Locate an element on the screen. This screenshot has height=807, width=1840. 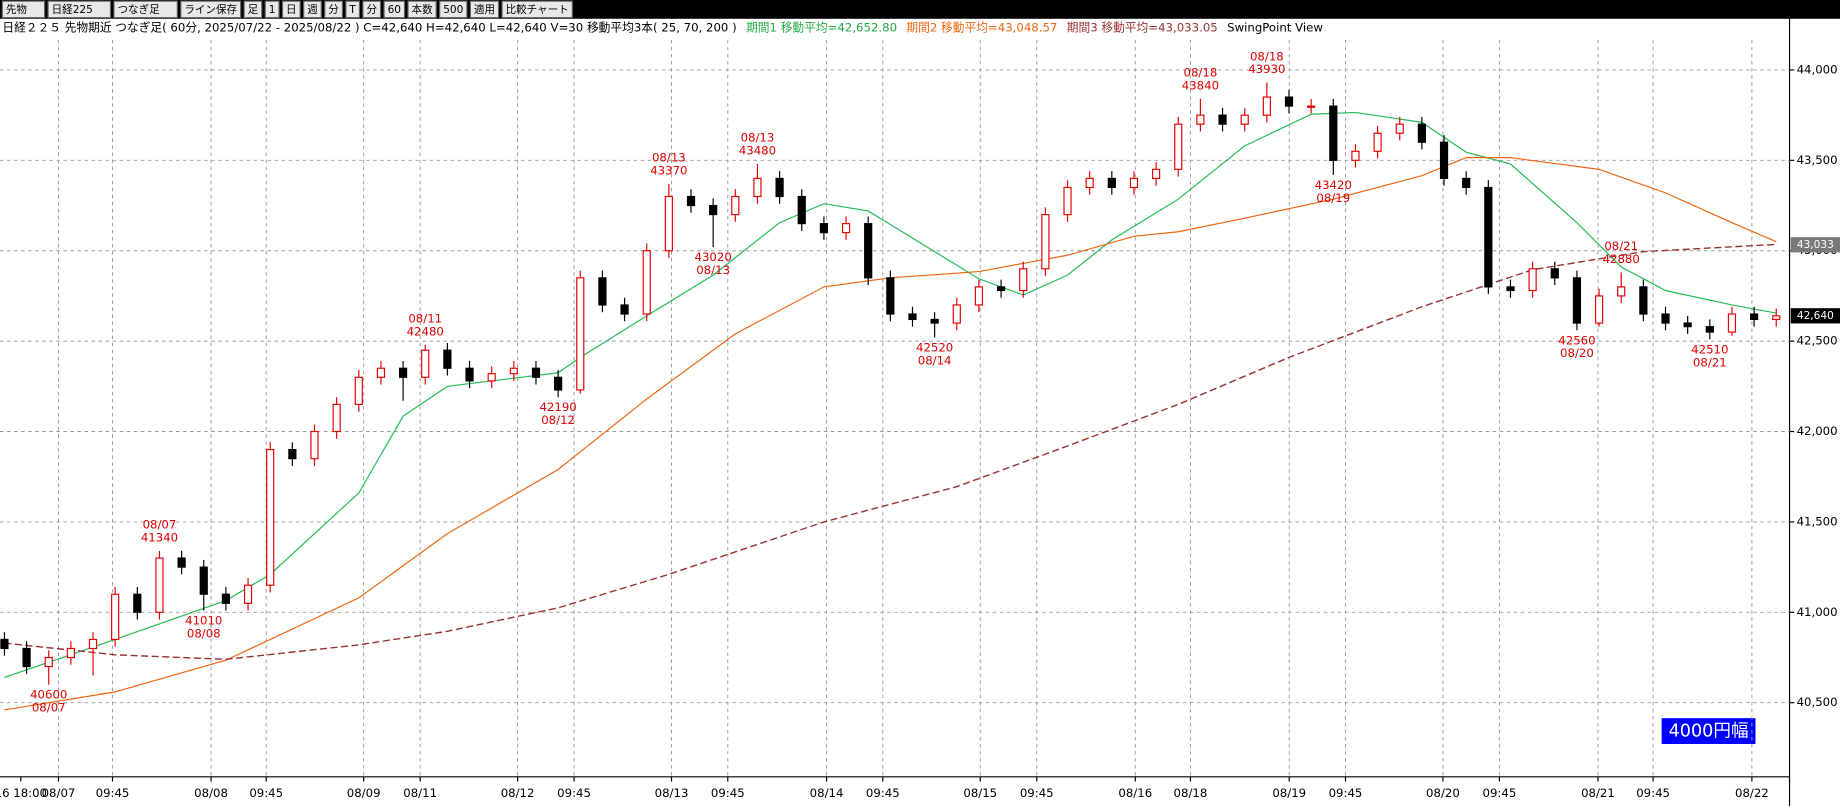
x-tick-label: 08/20 is located at coordinates (1443, 793).